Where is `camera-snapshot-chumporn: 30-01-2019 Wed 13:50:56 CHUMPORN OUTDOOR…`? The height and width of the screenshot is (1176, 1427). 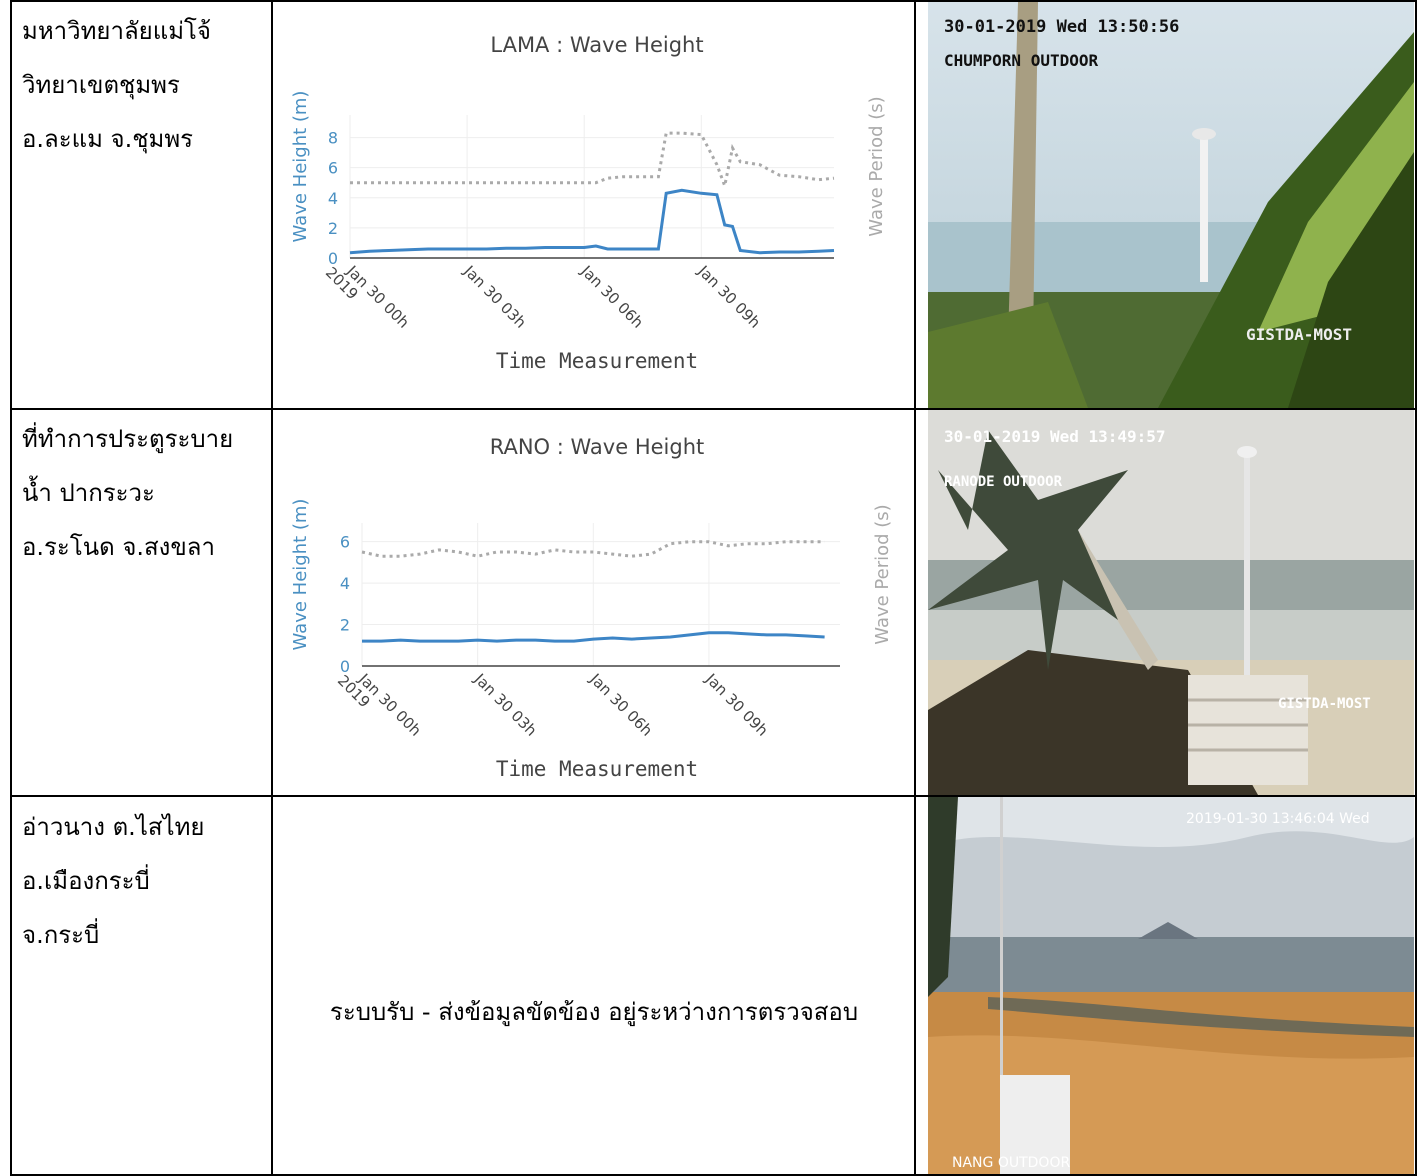
camera-snapshot-chumporn: 30-01-2019 Wed 13:50:56 CHUMPORN OUTDOOR… is located at coordinates (1171, 205).